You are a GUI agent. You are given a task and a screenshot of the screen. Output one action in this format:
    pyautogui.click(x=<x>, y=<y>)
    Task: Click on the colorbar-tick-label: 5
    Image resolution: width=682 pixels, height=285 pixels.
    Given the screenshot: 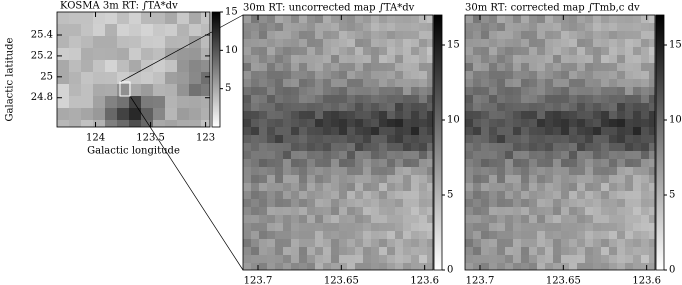 What is the action you would take?
    pyautogui.click(x=450, y=195)
    